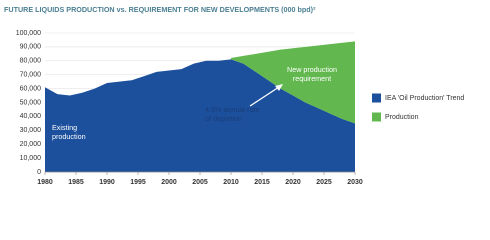 This screenshot has height=240, width=490. Describe the element at coordinates (324, 182) in the screenshot. I see `x-tick-label: 2025` at that location.